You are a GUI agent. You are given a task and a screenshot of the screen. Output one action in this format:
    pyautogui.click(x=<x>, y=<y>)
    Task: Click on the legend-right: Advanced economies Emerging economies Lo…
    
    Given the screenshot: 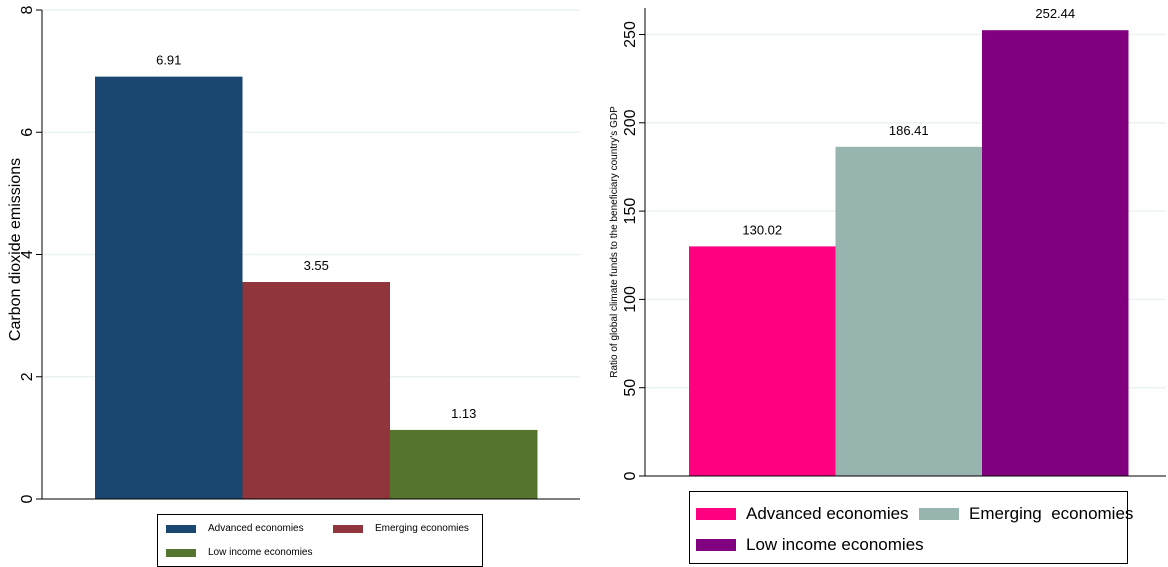 What is the action you would take?
    pyautogui.click(x=911, y=527)
    